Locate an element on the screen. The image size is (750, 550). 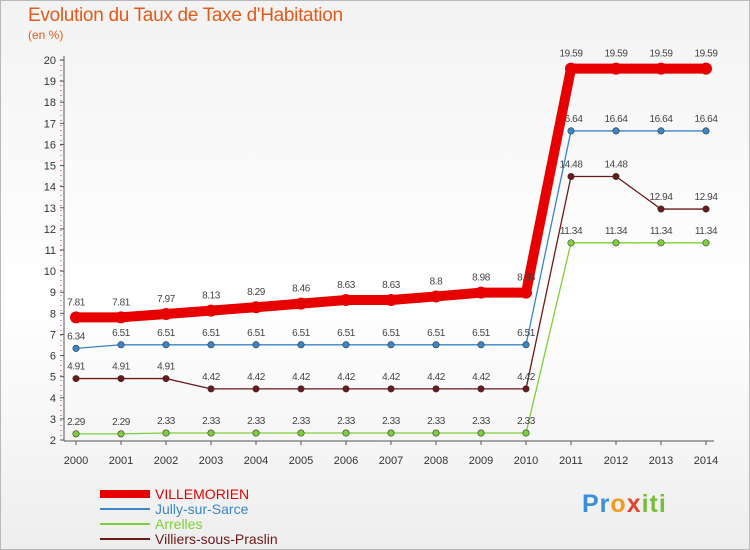
data-label: 8.98 is located at coordinates (526, 278).